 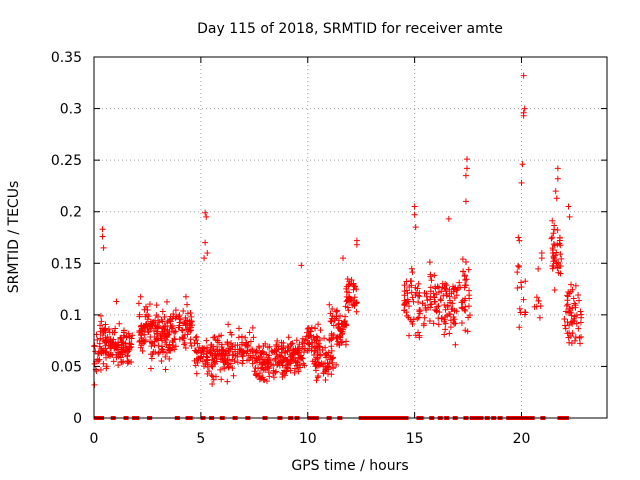 I want to click on y-tick-labels: 0 0.05 0.1 0.15 0.2 0.25 0.3 0.35, so click(x=66, y=238).